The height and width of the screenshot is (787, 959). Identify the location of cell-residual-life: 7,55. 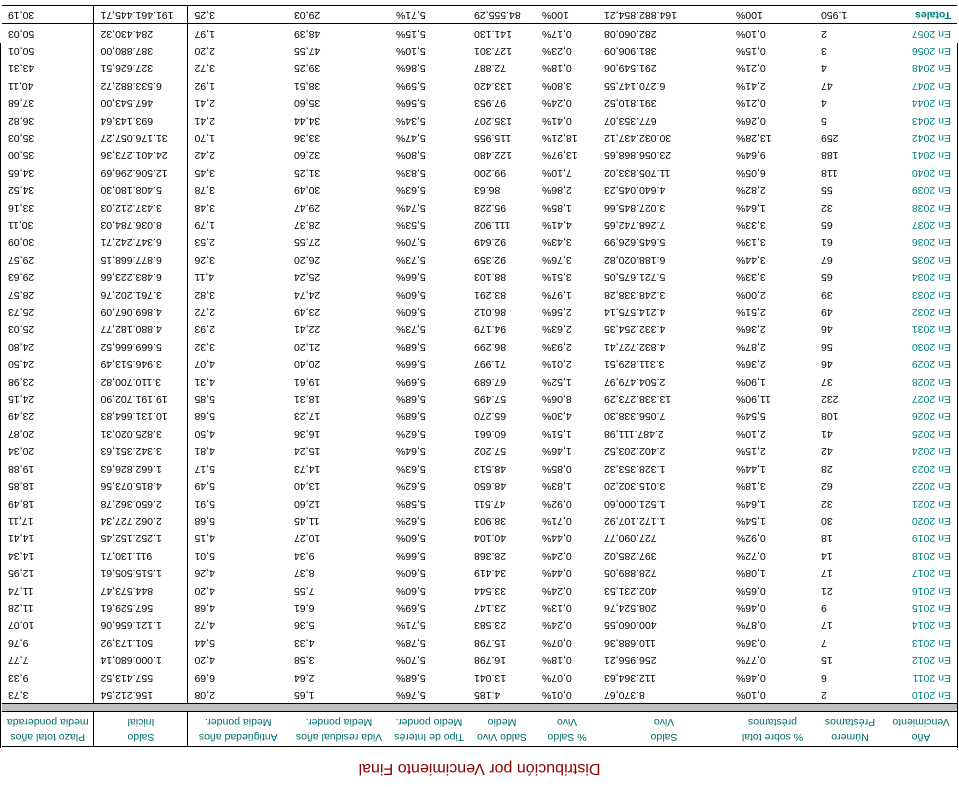
(304, 590).